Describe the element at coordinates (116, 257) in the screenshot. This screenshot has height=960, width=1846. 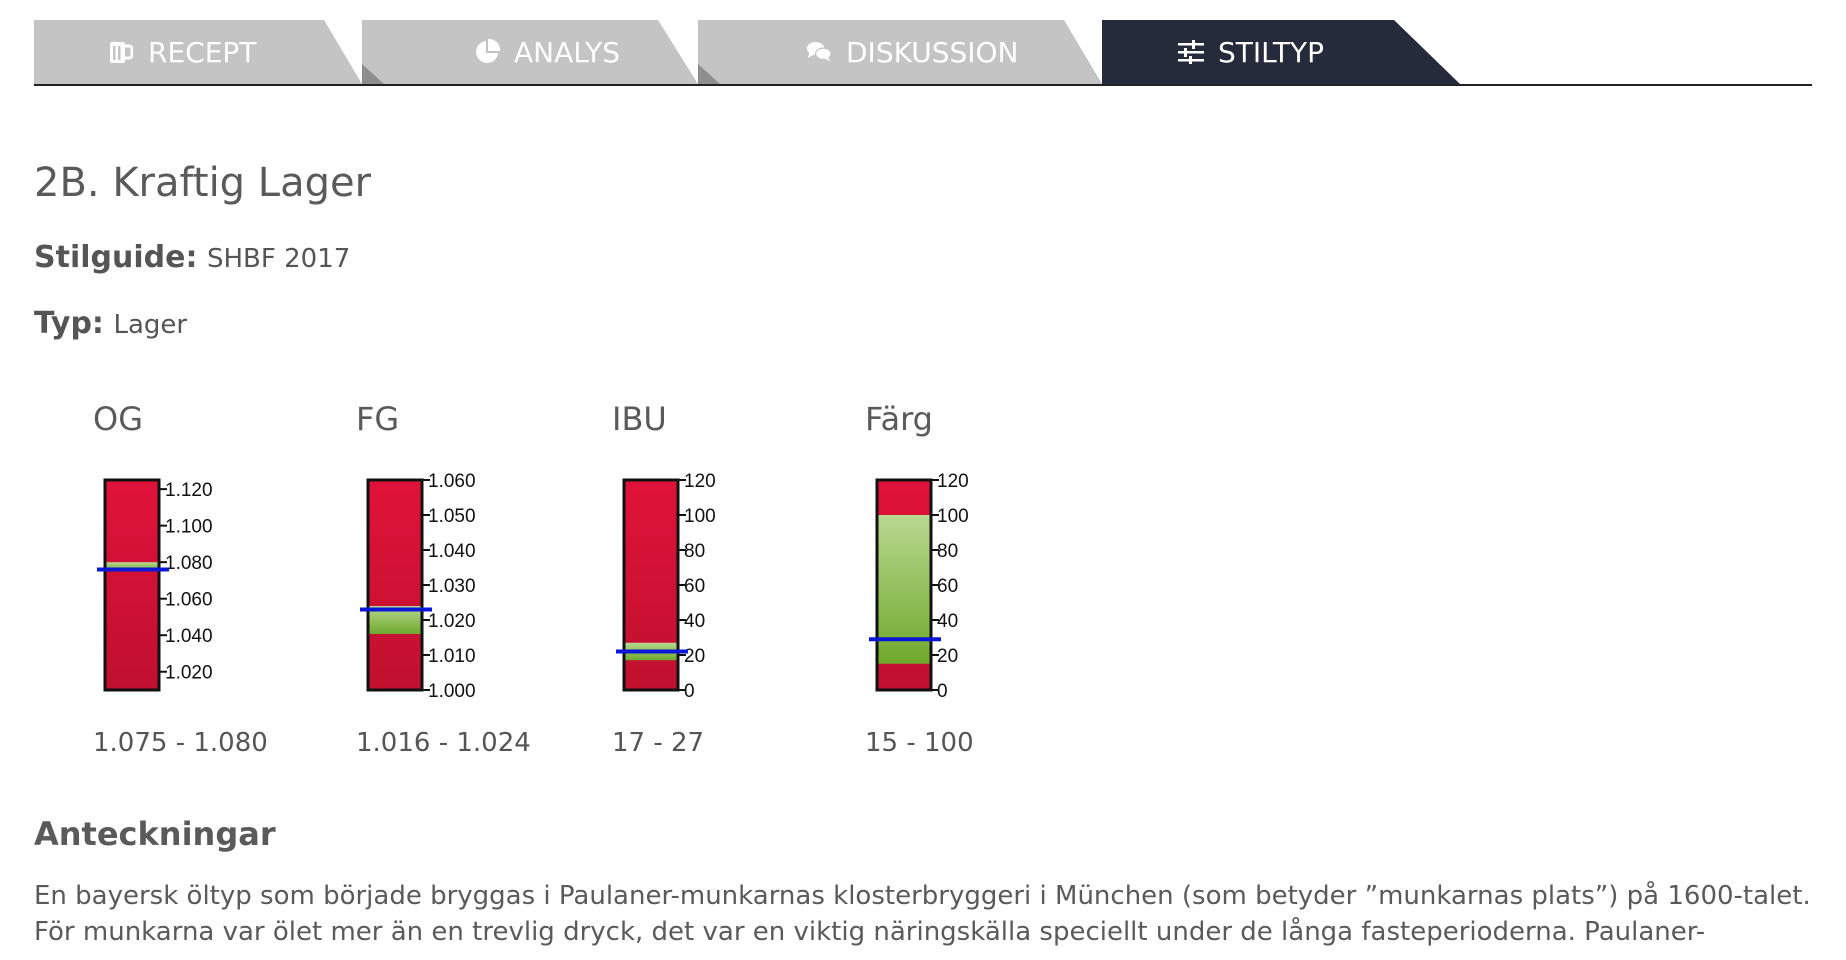
I see `style-guide-label: Stilguide:` at that location.